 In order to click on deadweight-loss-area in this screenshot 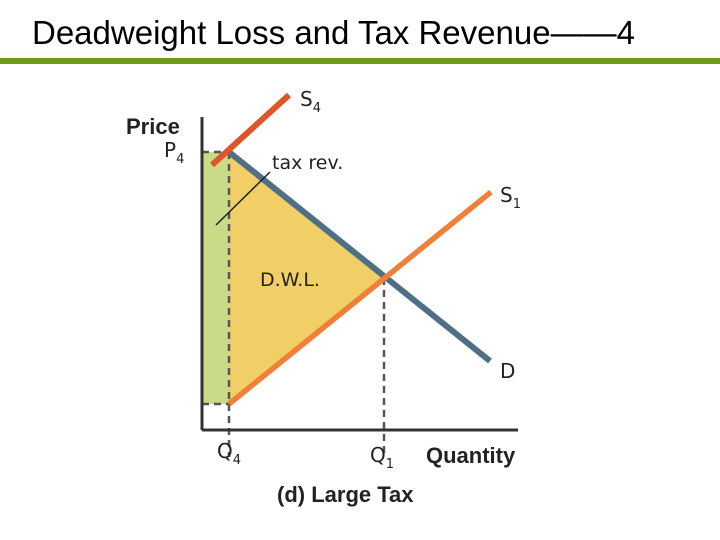, I will do `click(306, 278)`.